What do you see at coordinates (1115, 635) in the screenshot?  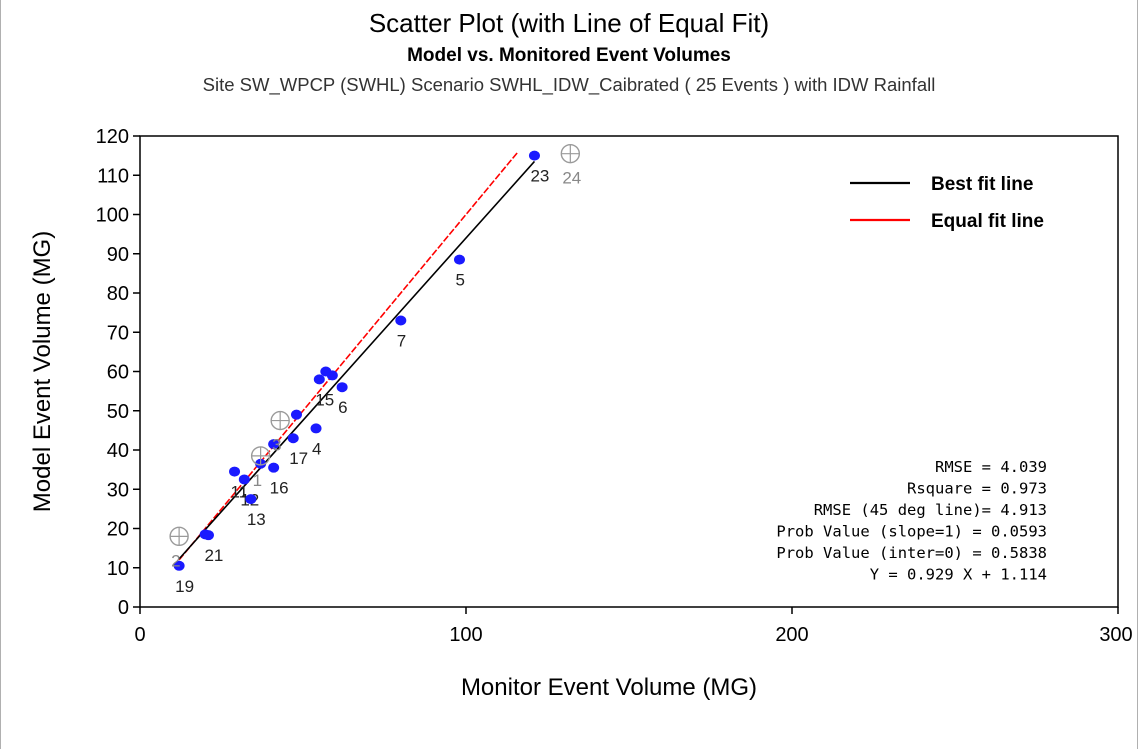 I see `x-tick-label: 300` at bounding box center [1115, 635].